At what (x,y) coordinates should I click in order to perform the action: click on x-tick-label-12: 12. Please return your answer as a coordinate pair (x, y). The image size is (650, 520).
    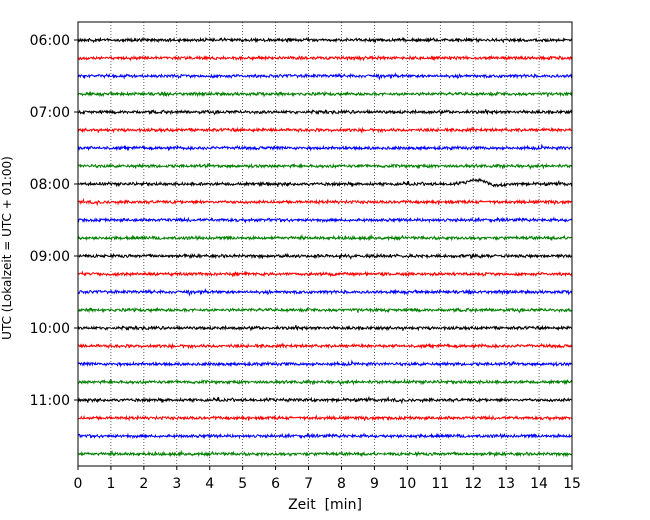
    Looking at the image, I should click on (473, 484).